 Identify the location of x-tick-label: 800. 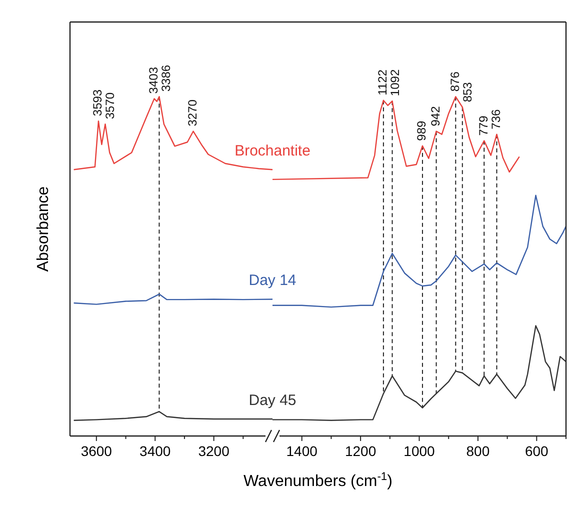
(478, 451).